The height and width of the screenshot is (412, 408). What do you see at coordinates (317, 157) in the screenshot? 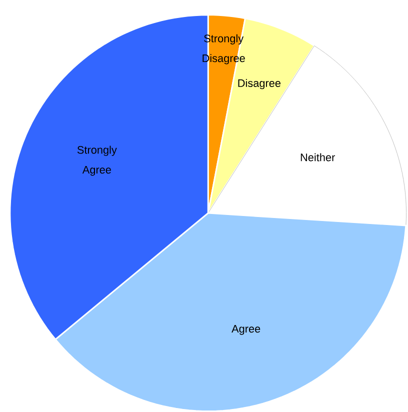
I see `slice-label: Neither` at bounding box center [317, 157].